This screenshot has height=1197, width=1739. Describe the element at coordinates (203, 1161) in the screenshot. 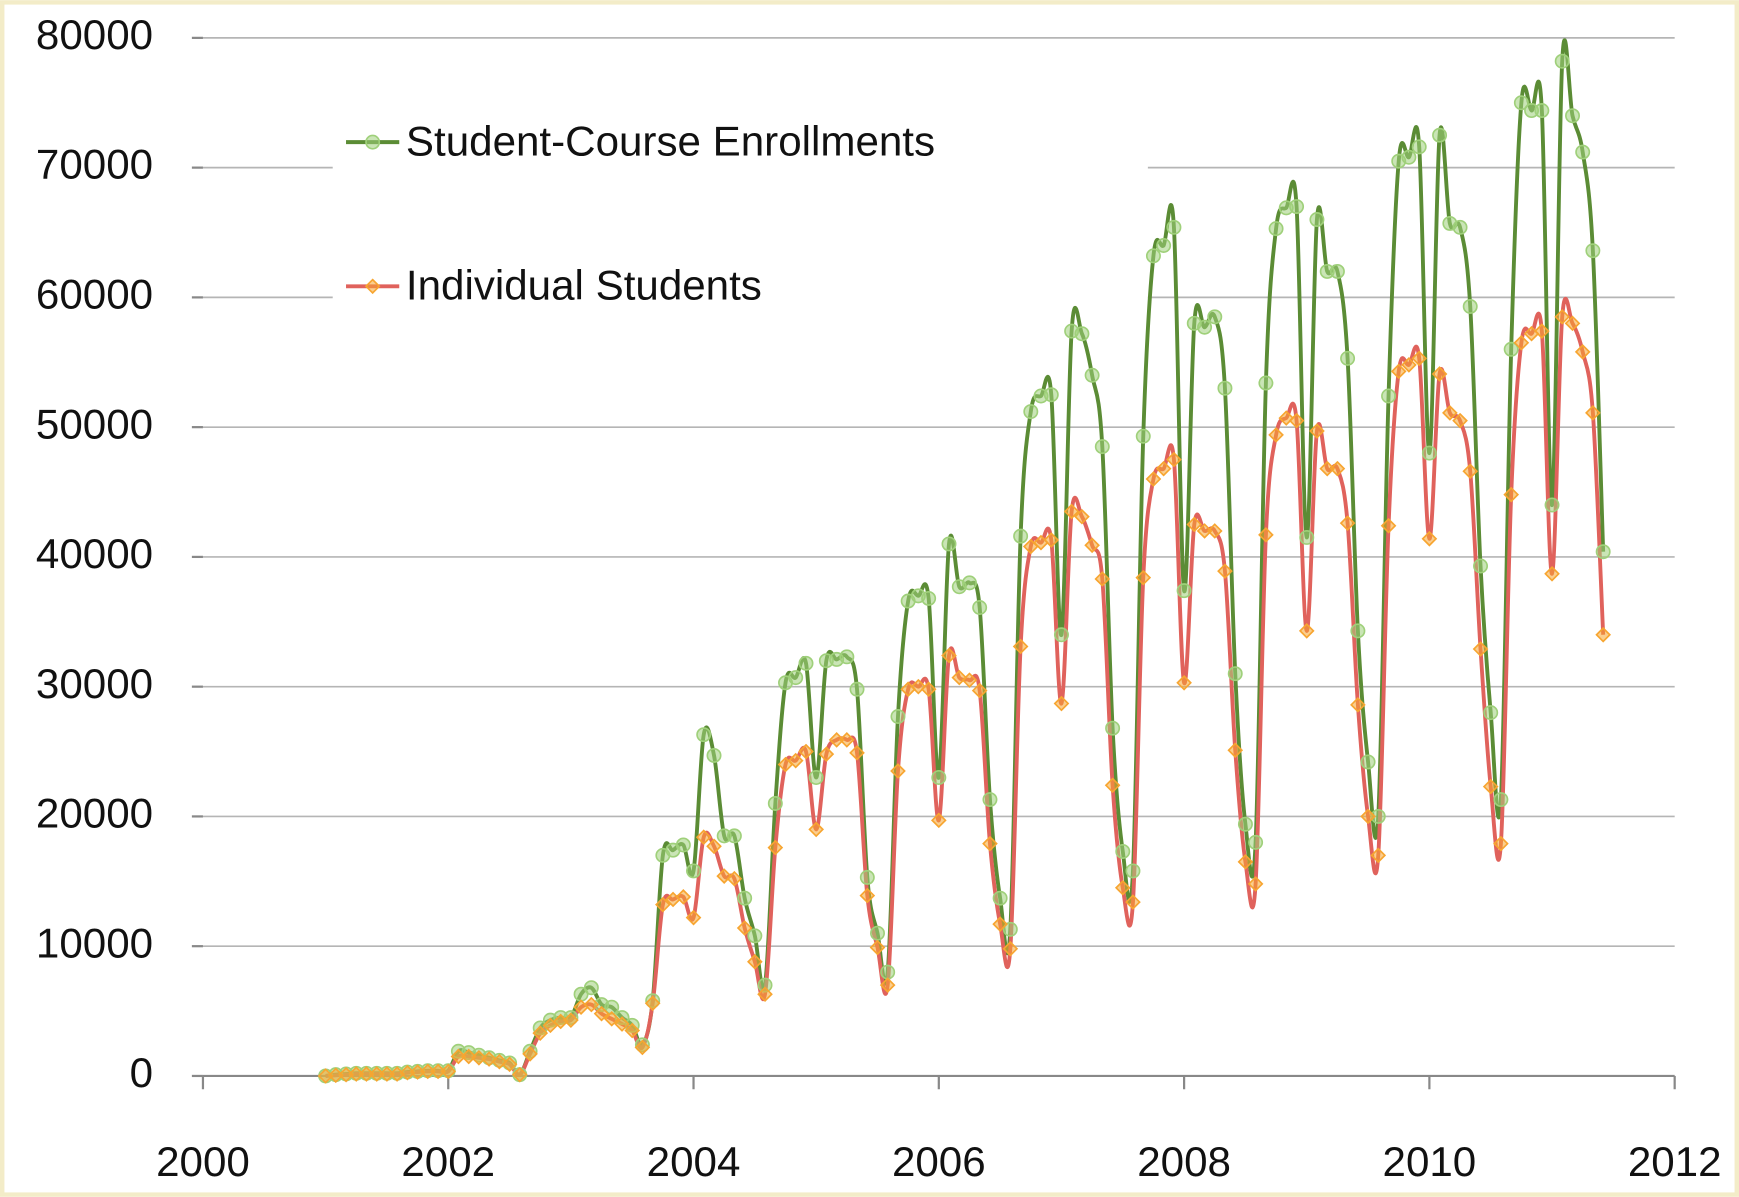

I see `x-tick-label: 2000` at that location.